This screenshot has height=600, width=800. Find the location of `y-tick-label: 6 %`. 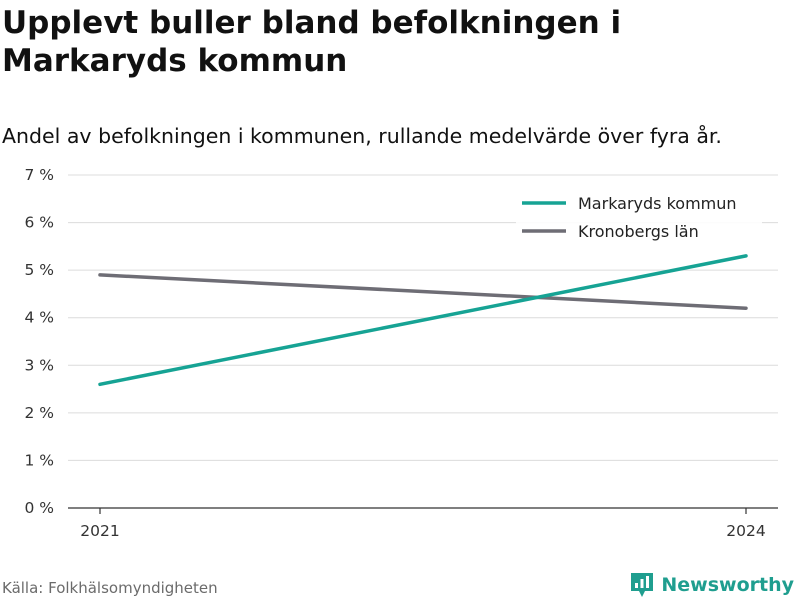

y-tick-label: 6 % is located at coordinates (39, 223).